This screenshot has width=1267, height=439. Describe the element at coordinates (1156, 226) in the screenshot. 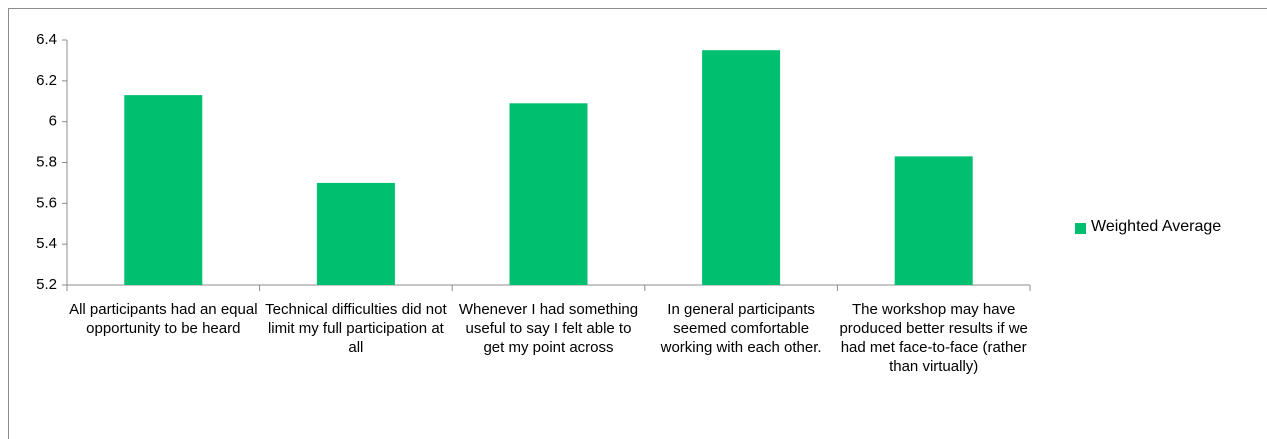

I see `legend-label: Weighted Average` at that location.